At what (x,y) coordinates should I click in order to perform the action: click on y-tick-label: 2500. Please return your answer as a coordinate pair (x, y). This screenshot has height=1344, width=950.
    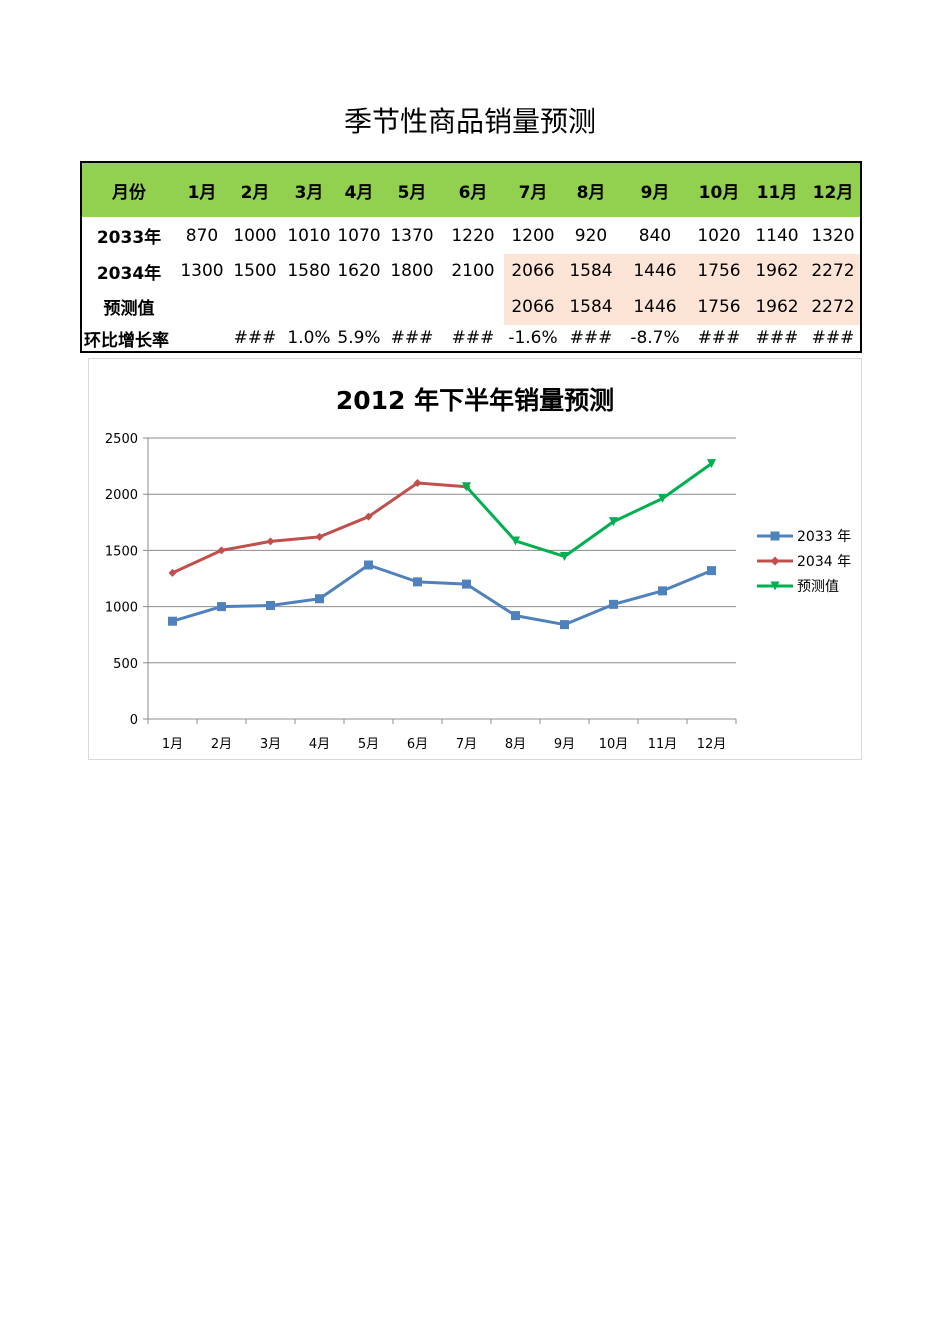
    Looking at the image, I should click on (121, 439).